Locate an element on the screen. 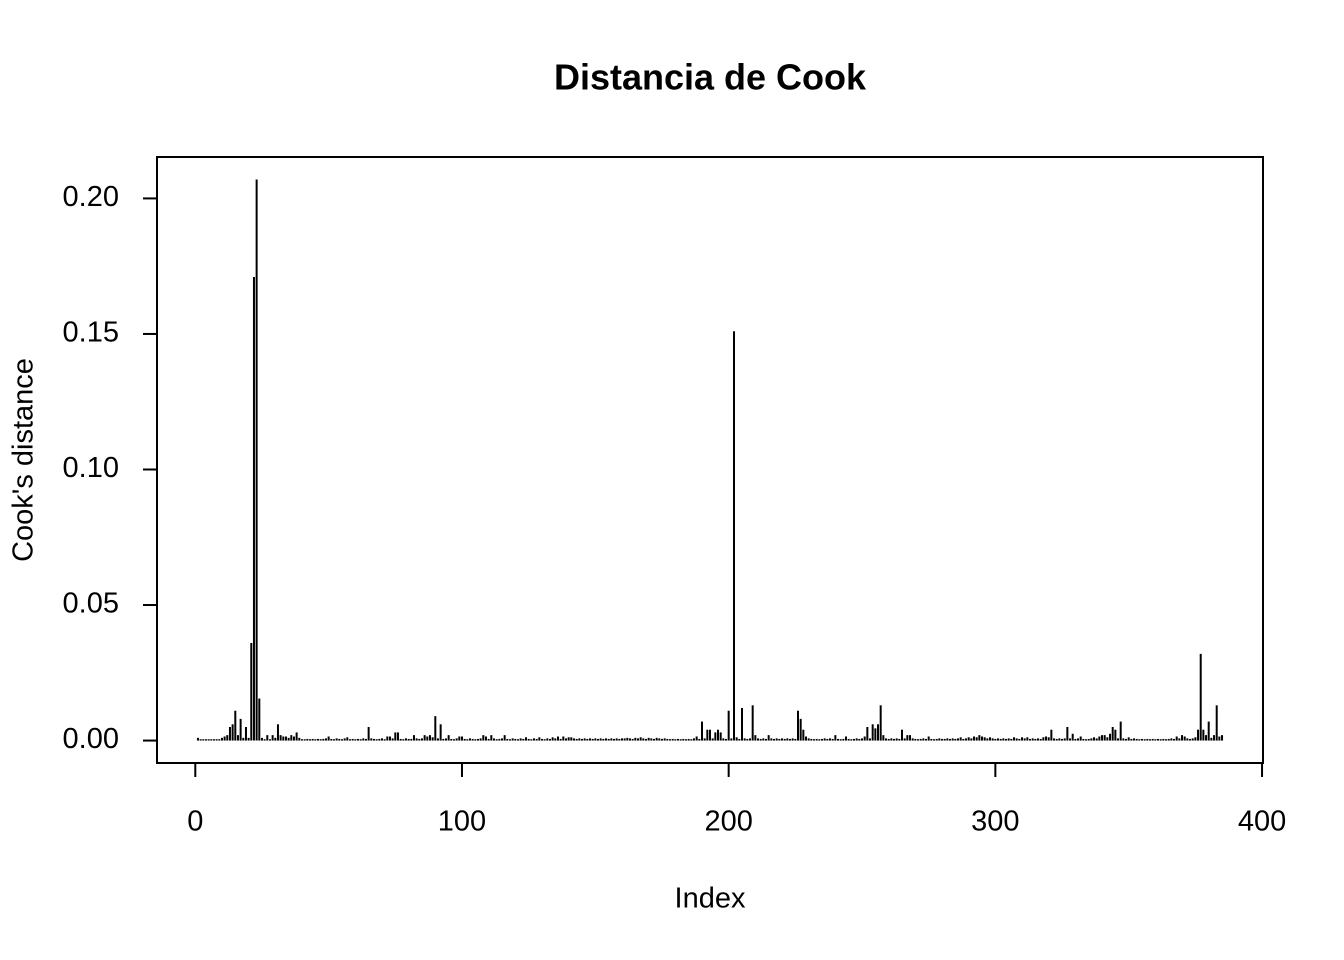 This screenshot has height=960, width=1344. x-tick-label: 100 is located at coordinates (462, 822).